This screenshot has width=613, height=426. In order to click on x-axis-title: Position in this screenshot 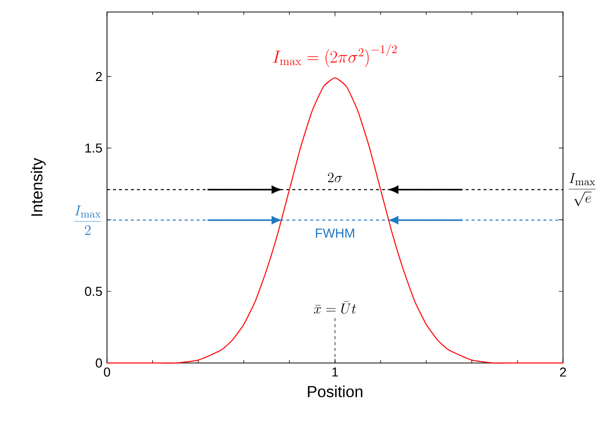, I will do `click(335, 392)`.